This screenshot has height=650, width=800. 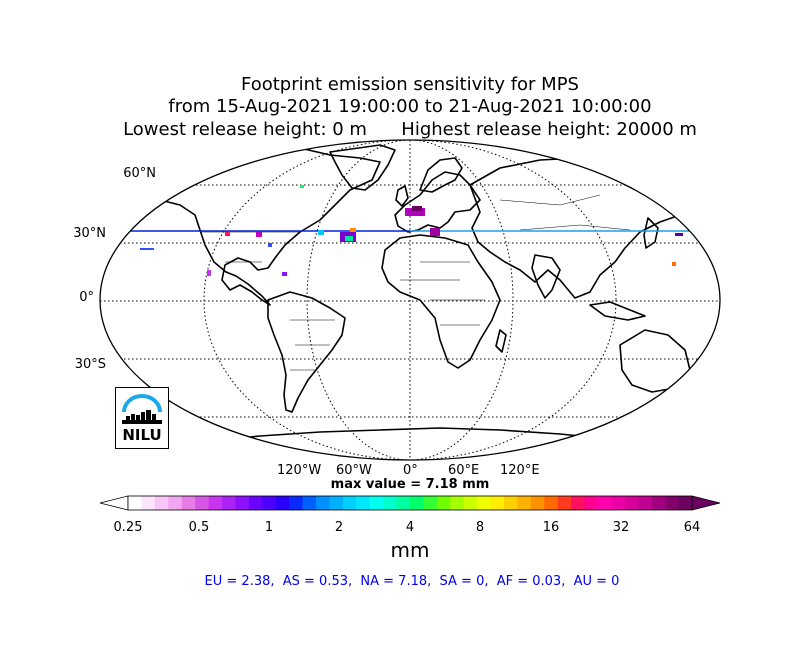 I want to click on lon-label-0: 0°, so click(x=410, y=470).